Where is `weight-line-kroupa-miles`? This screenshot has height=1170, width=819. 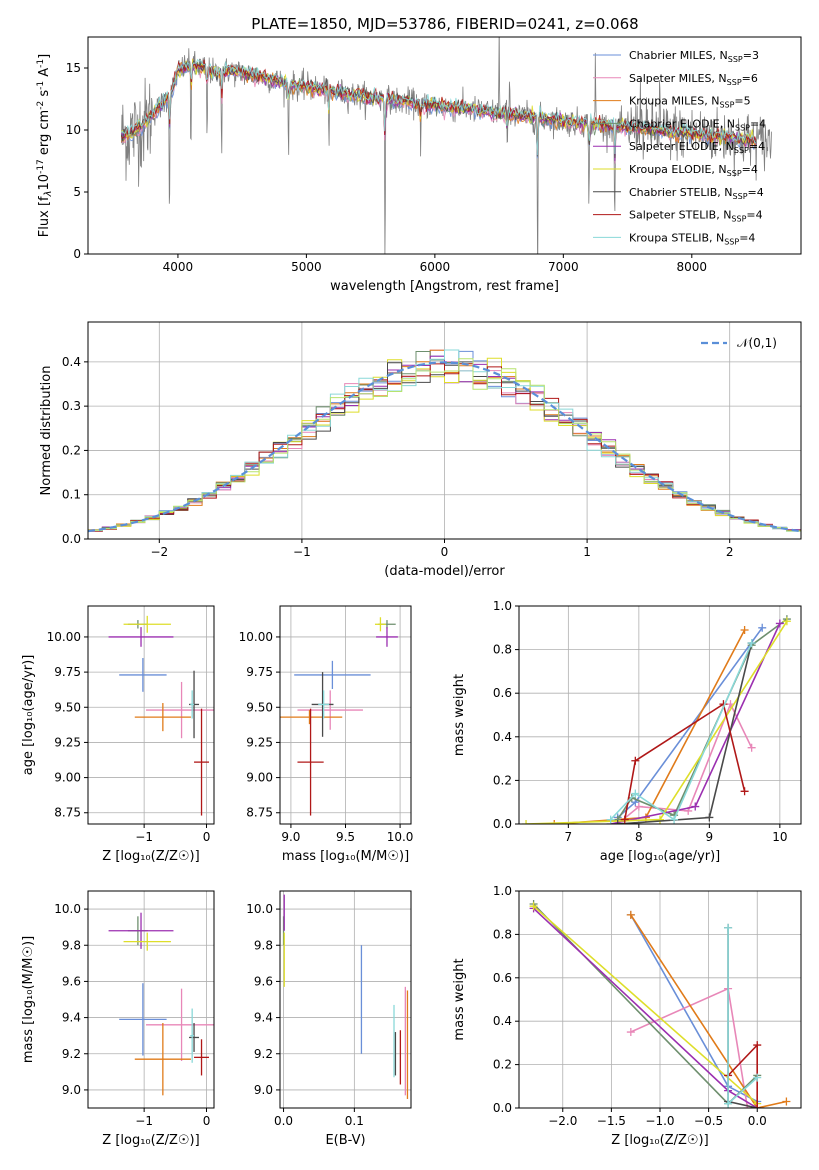
weight-line-kroupa-miles is located at coordinates (650, 726).